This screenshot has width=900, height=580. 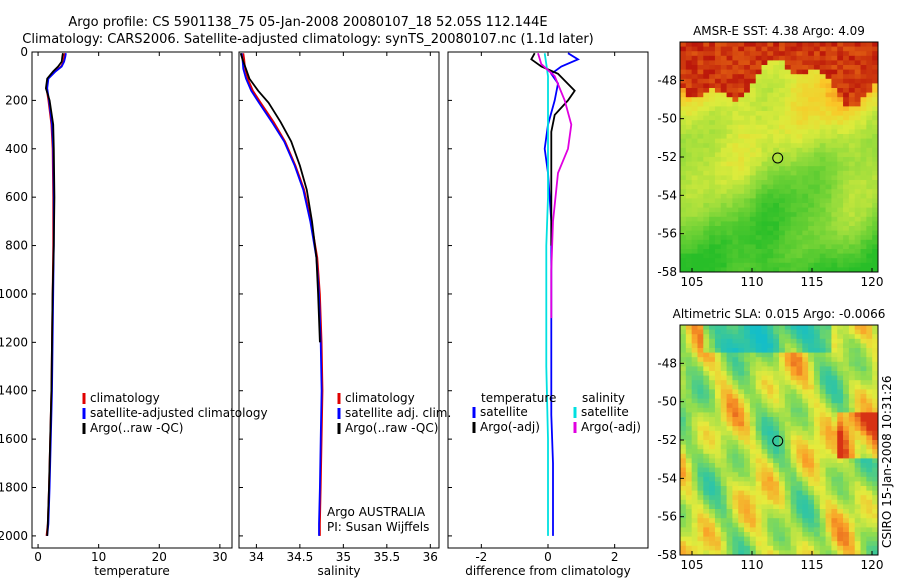 What do you see at coordinates (779, 31) in the screenshot?
I see `sst_map-title: AMSR-E SST: 4.38 Argo: 4.09` at bounding box center [779, 31].